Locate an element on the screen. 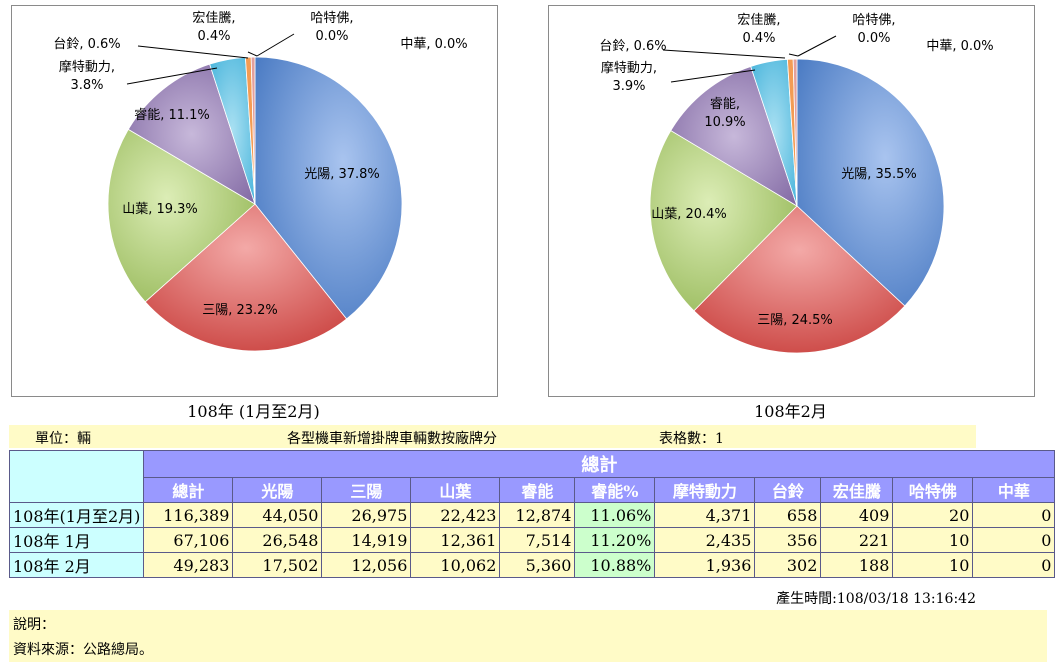 The image size is (1056, 663). slice-label: 光陽, 37.8% is located at coordinates (342, 174).